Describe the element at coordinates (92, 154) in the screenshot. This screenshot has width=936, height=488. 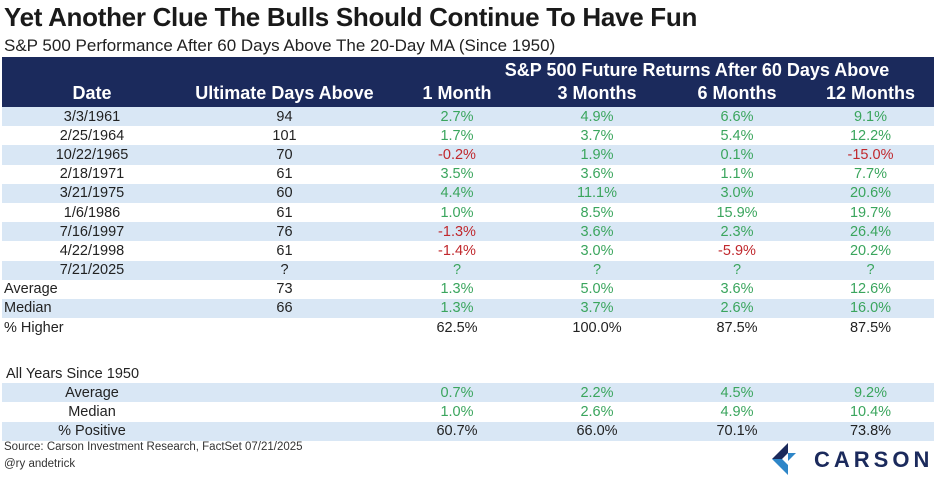
I see `cell-date: 10/22/1965` at that location.